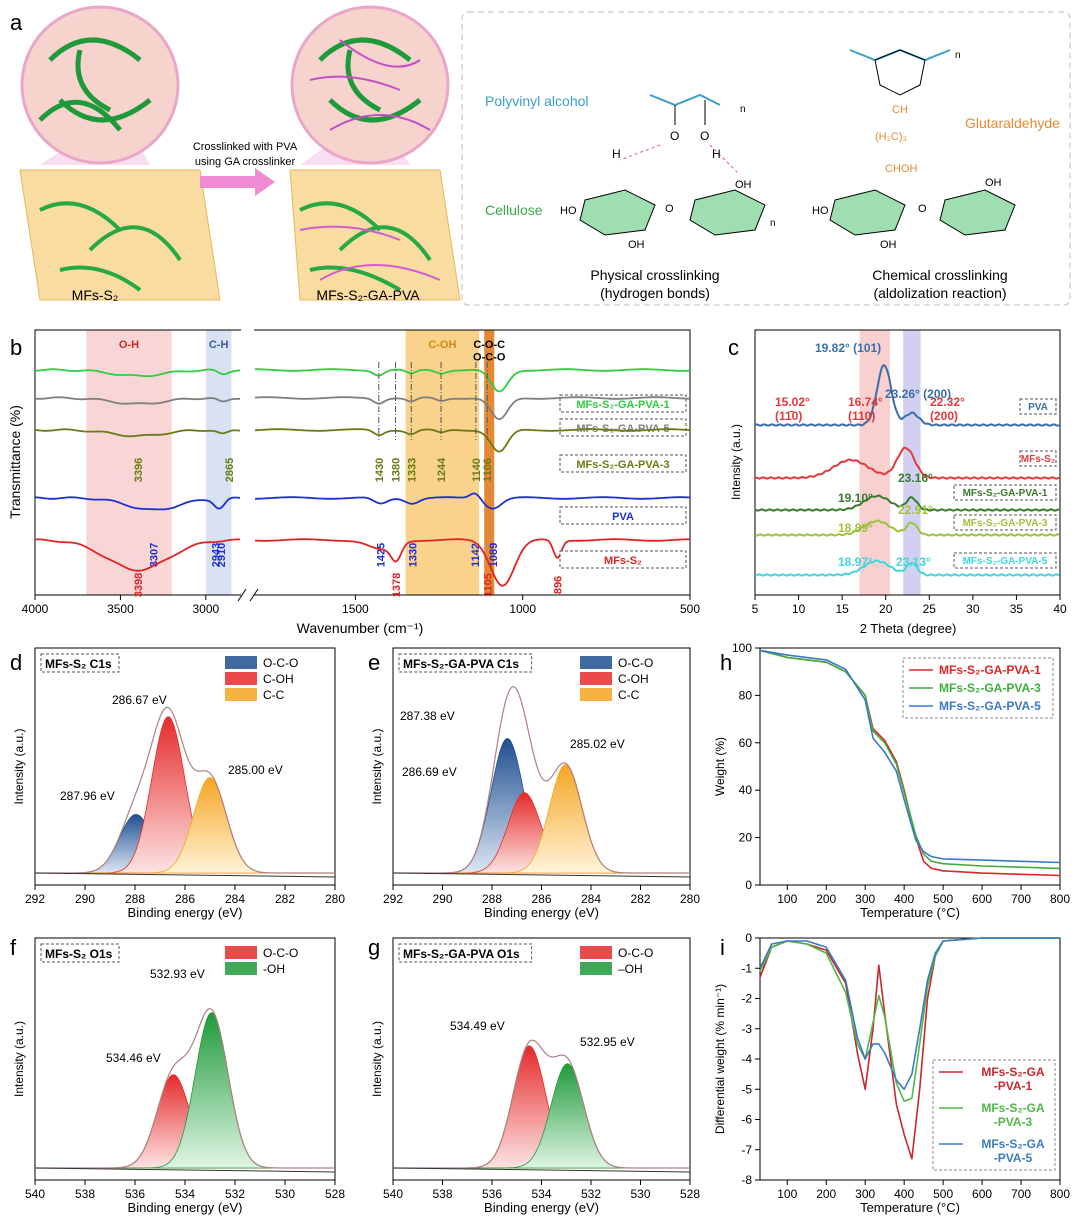  Describe the element at coordinates (35, 1194) in the screenshot. I see `xtick-label-f-0: 540` at that location.